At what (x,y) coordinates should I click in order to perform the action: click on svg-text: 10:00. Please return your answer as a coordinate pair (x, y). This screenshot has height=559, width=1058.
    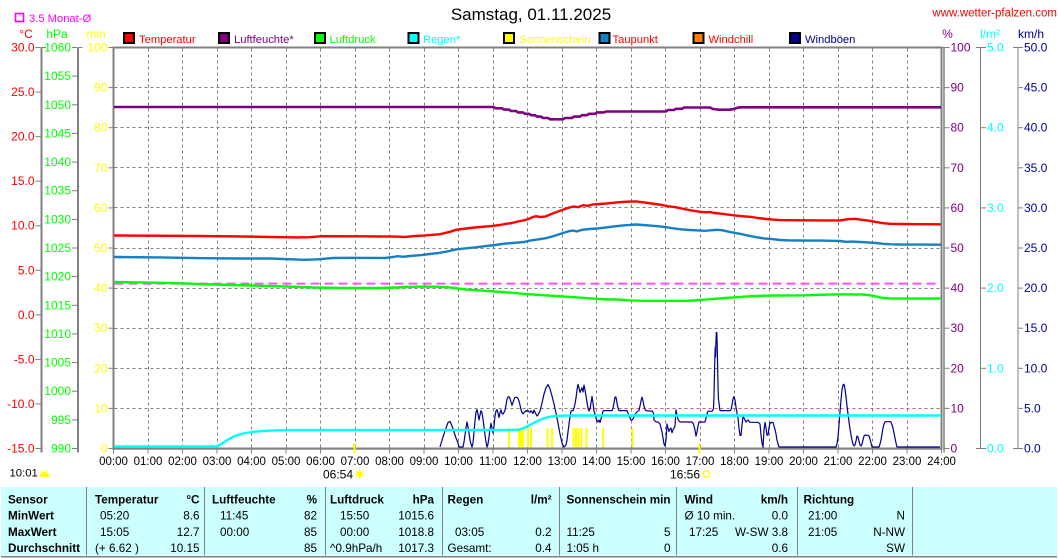
    Looking at the image, I should click on (458, 462).